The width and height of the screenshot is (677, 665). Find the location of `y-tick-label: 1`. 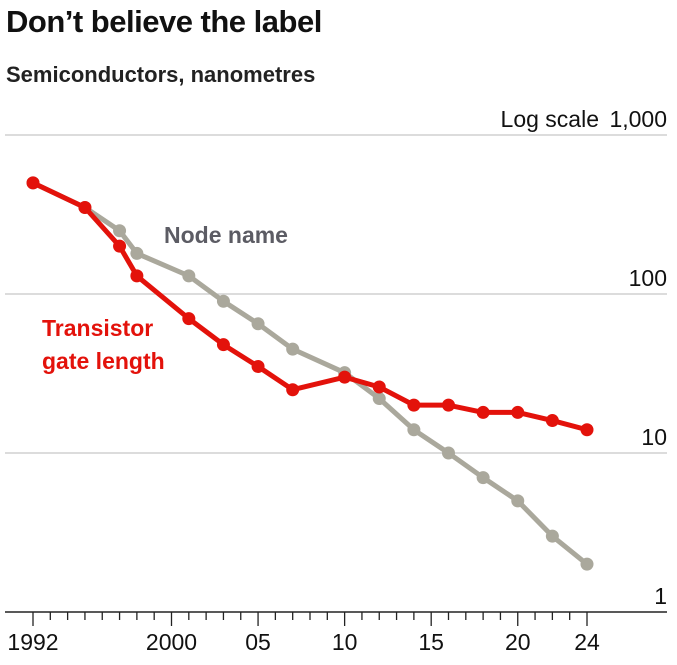

y-tick-label: 1 is located at coordinates (660, 596).